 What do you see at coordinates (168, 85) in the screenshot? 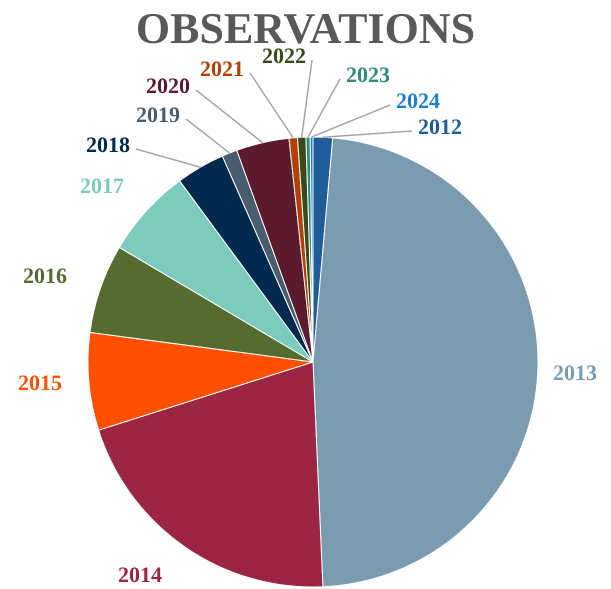
I see `slice-label: 2020` at bounding box center [168, 85].